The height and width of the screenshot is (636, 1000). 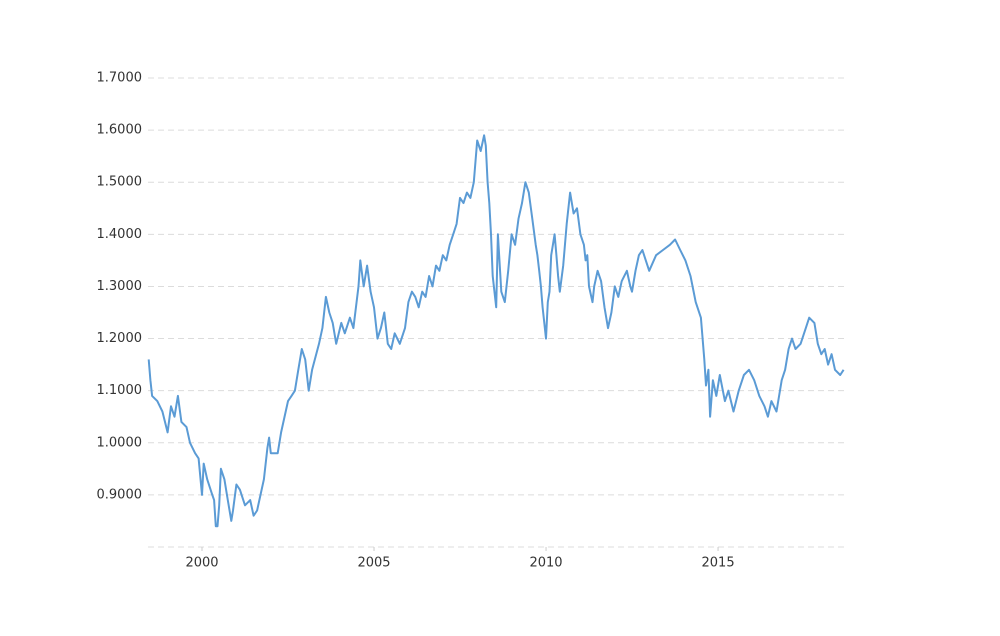 What do you see at coordinates (201, 563) in the screenshot?
I see `x-tick-label: 2000` at bounding box center [201, 563].